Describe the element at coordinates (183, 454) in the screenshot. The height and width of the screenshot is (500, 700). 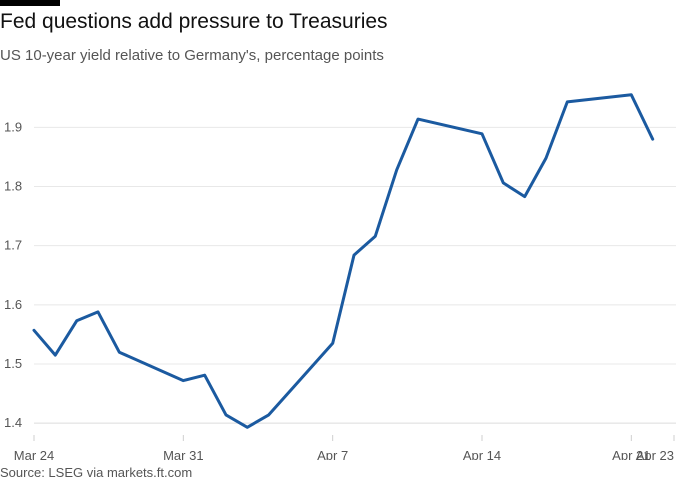
I see `x-tick-label: Mar 31` at that location.